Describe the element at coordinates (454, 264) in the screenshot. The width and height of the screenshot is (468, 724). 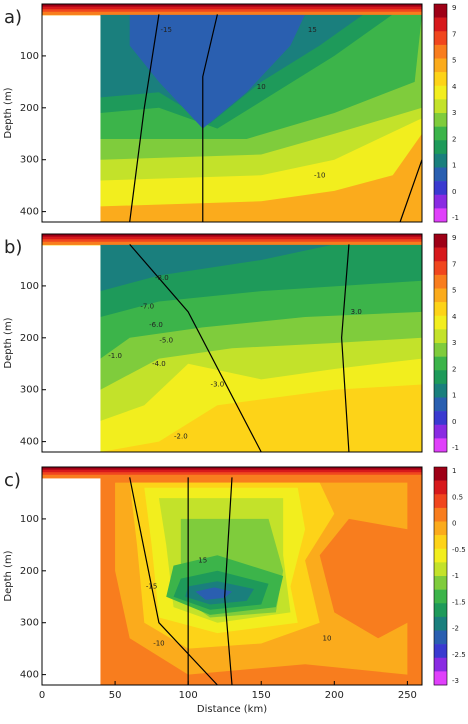
I see `colorbar-label: 7` at that location.